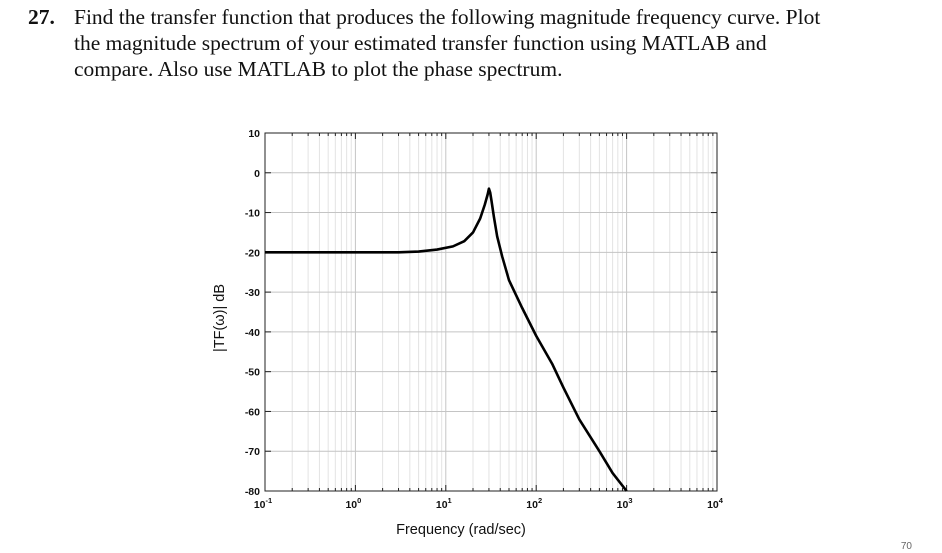 The image size is (942, 553). I want to click on y-tick-label: -30, so click(252, 293).